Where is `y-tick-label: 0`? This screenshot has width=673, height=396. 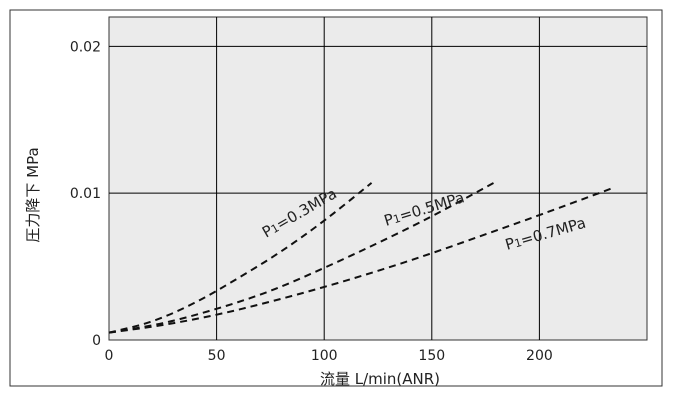 y-tick-label: 0 is located at coordinates (96, 341).